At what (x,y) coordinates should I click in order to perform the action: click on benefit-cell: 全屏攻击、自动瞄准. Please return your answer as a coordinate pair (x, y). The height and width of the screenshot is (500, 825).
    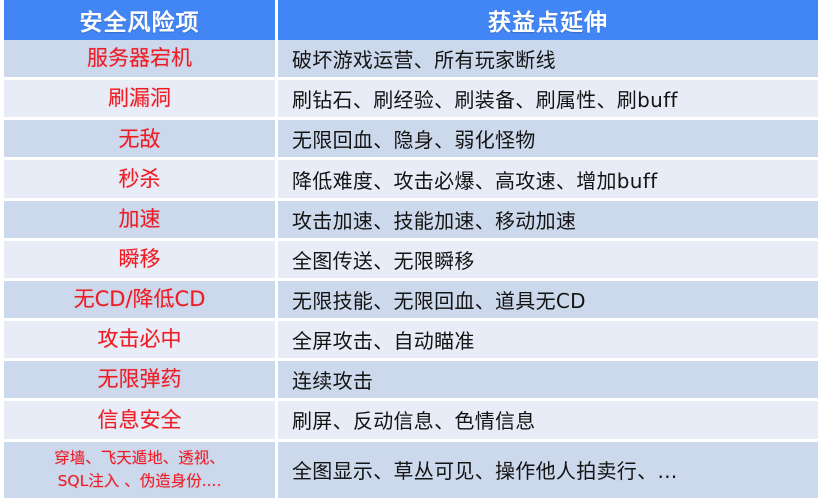
    Looking at the image, I should click on (548, 341).